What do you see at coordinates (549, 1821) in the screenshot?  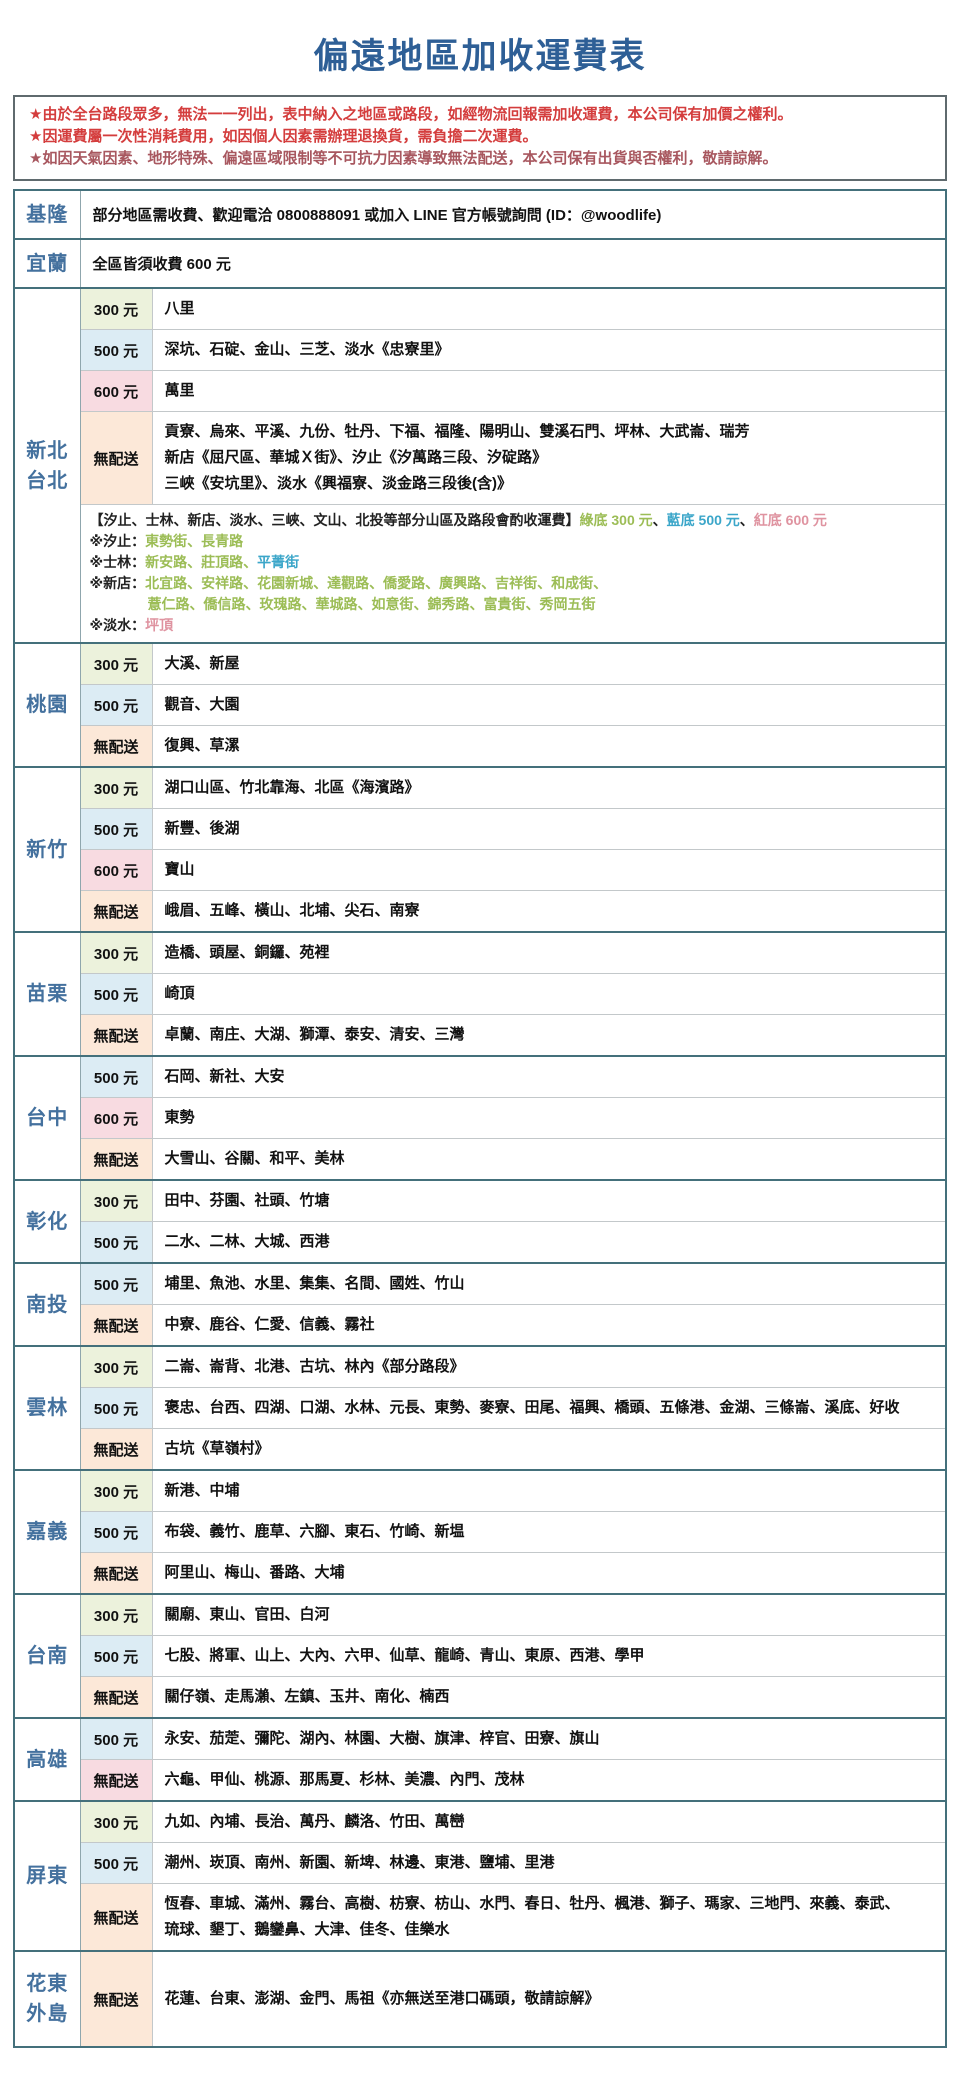 I see `areas-cell: 九如、內埔、長治、萬丹、麟洛、竹田、萬巒` at bounding box center [549, 1821].